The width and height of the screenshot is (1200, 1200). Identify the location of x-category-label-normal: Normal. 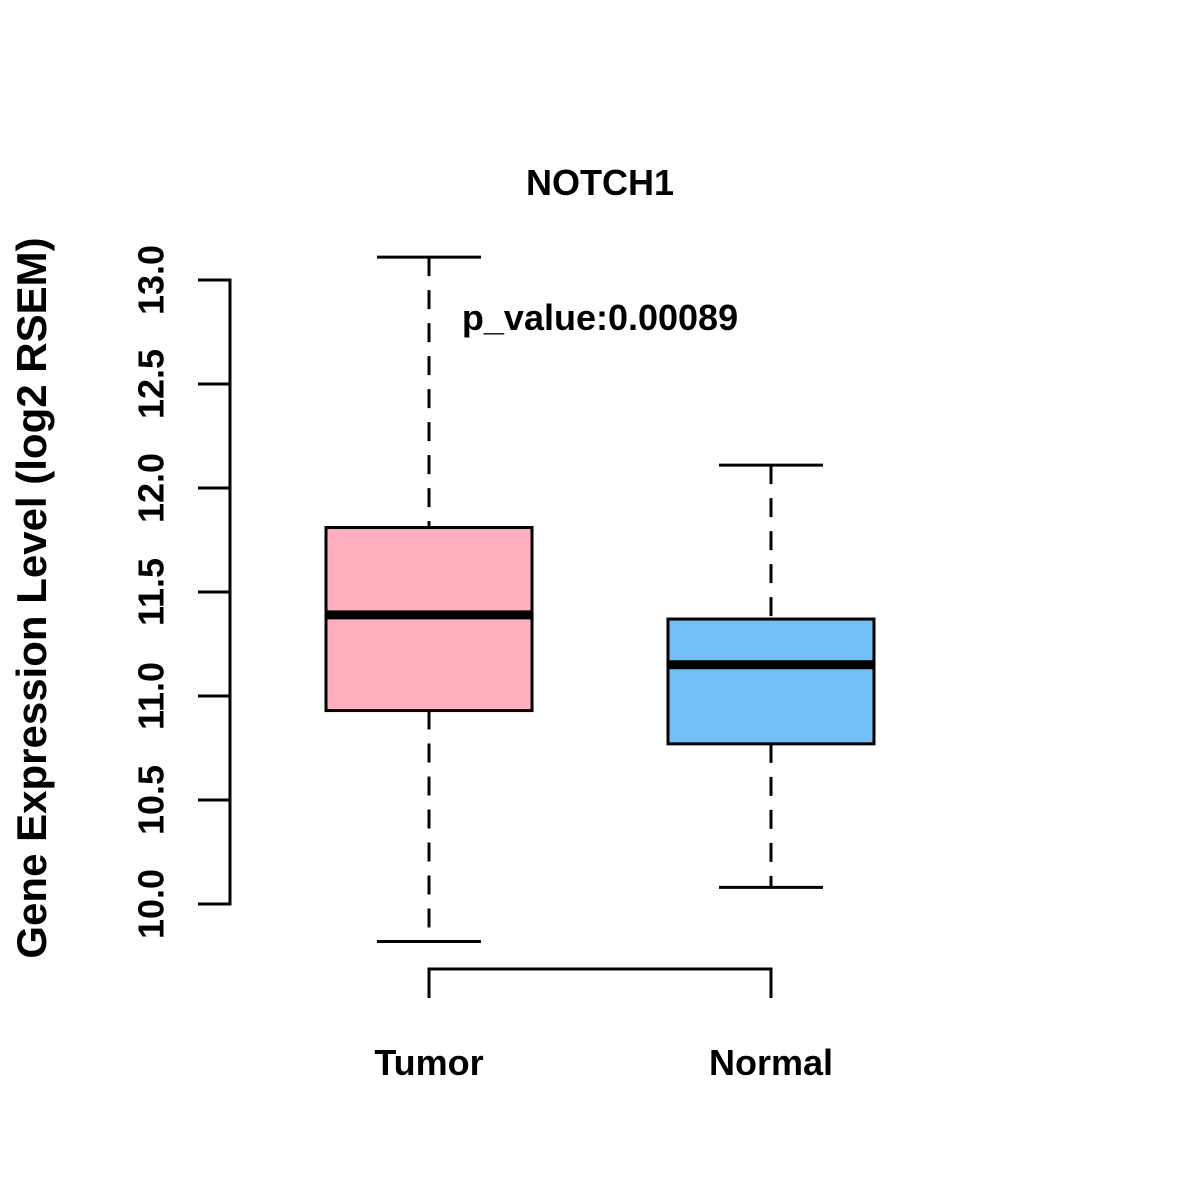
(771, 1062).